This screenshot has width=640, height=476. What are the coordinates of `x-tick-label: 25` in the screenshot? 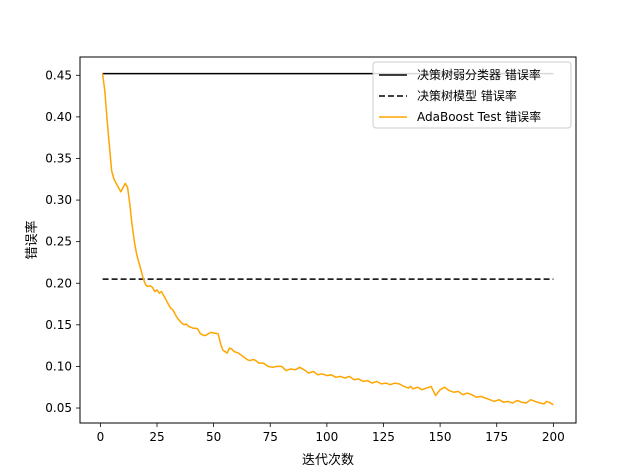 It's located at (156, 437).